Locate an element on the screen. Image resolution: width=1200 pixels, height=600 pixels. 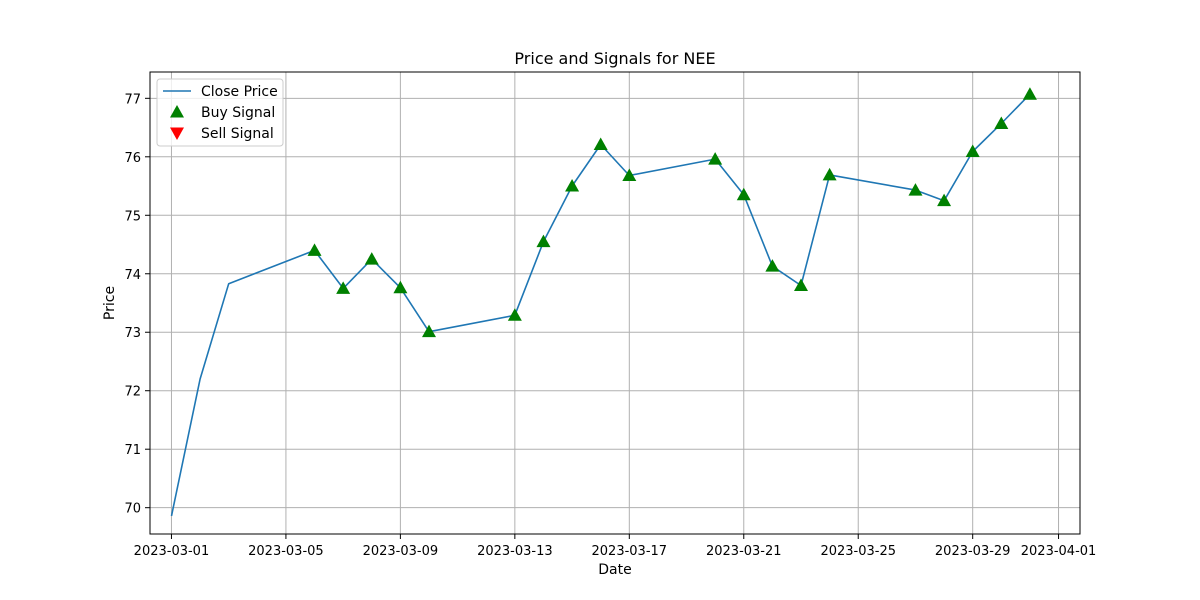
y-tick-label: 70 is located at coordinates (132, 509).